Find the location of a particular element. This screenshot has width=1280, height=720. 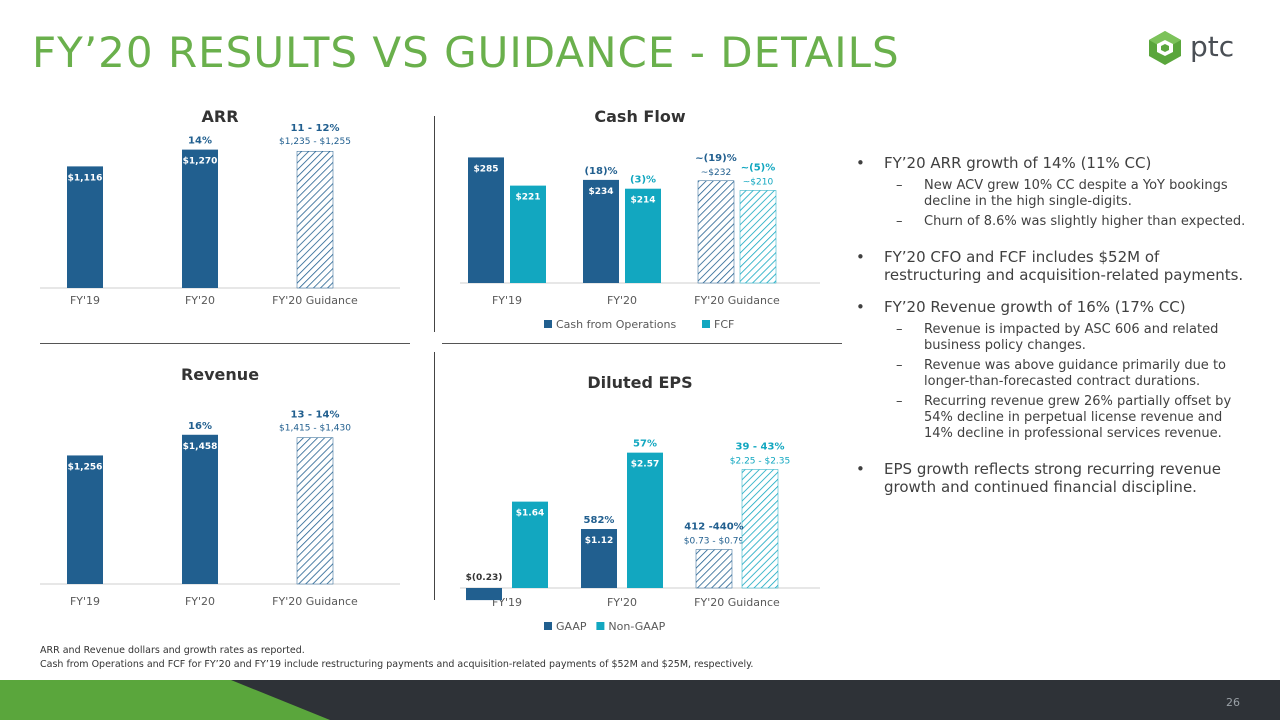

data-label: $214 is located at coordinates (642, 201).